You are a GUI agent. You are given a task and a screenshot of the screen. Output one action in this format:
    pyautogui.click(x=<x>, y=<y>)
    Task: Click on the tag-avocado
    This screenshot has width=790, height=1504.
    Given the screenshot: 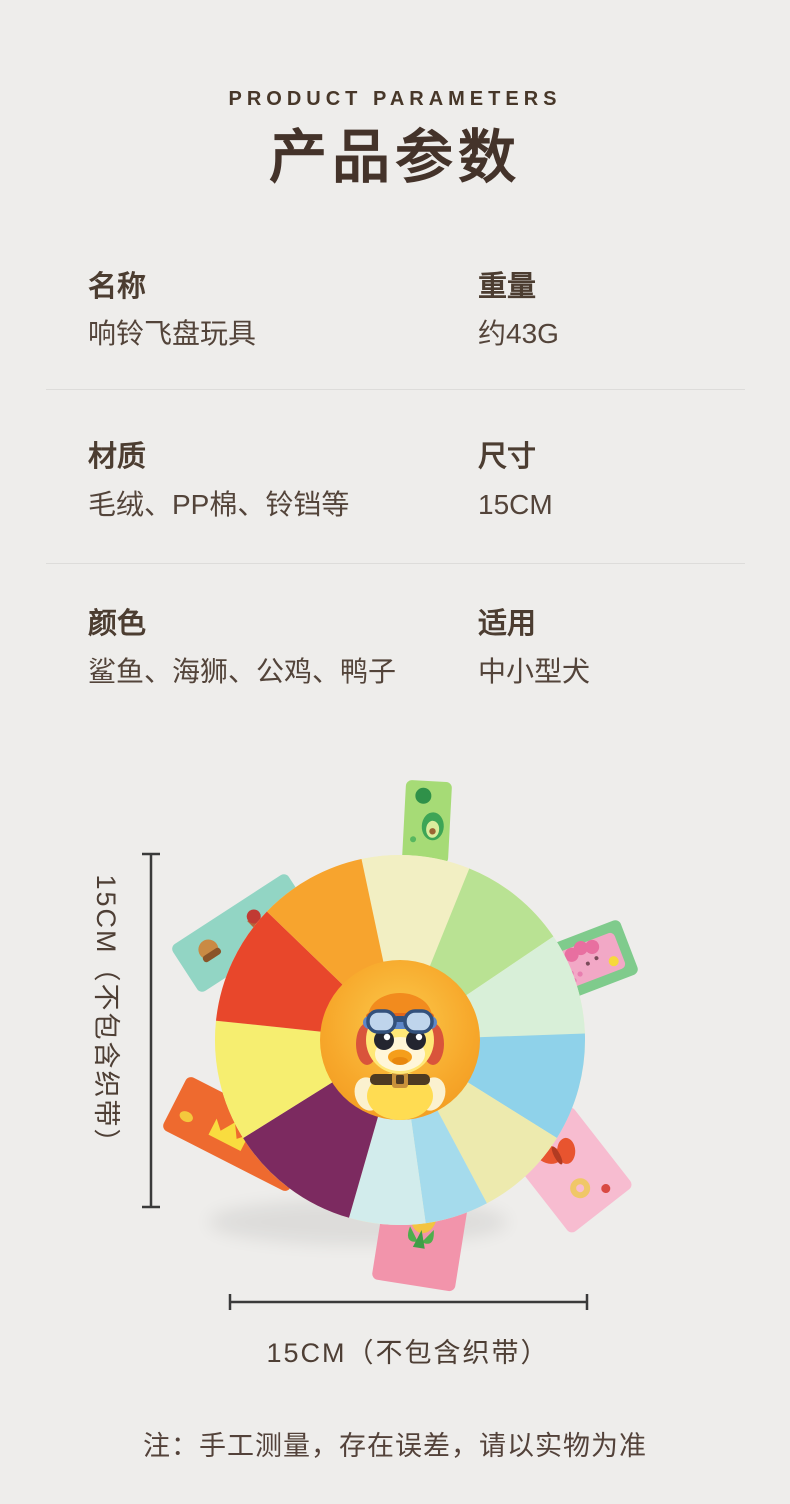 What is the action you would take?
    pyautogui.click(x=427, y=822)
    